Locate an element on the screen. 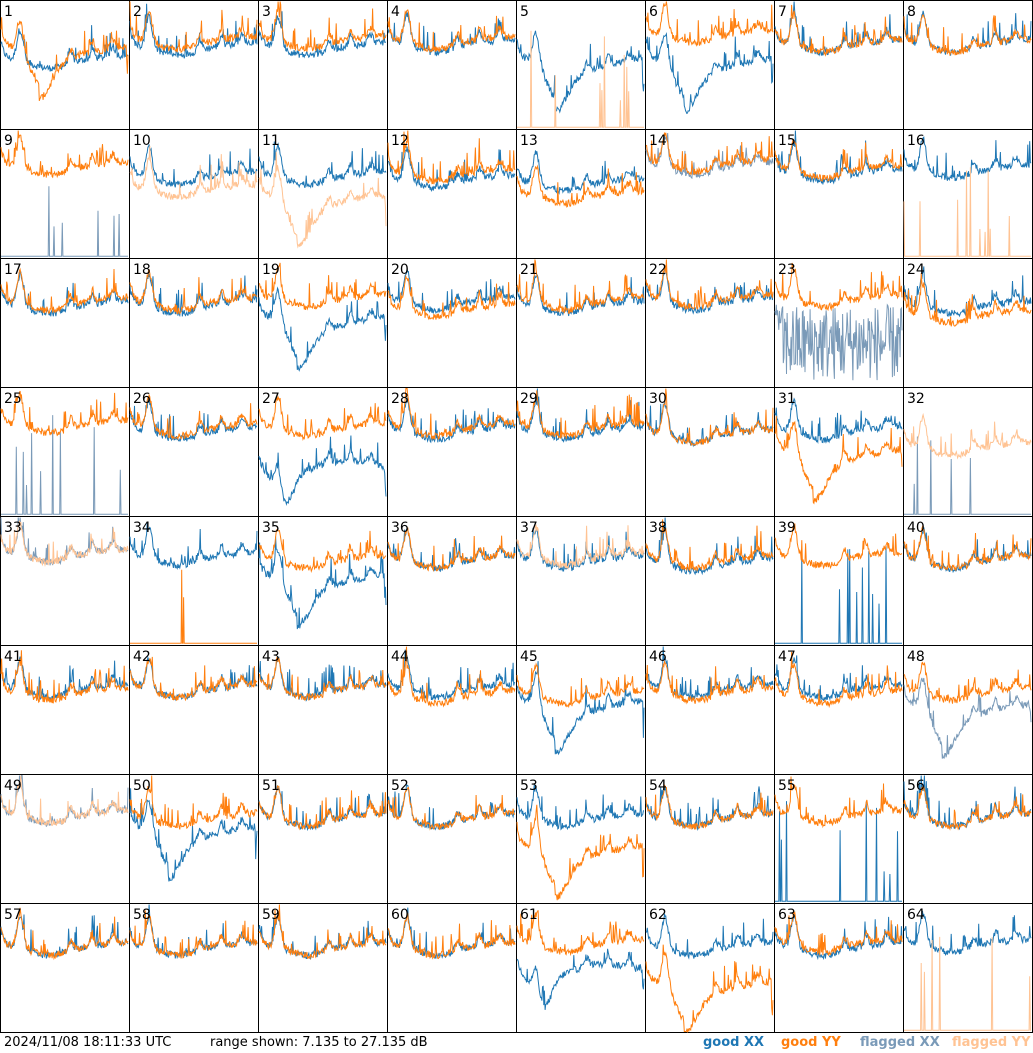 Image resolution: width=1033 pixels, height=1053 pixels. panel-label: 39 is located at coordinates (787, 528).